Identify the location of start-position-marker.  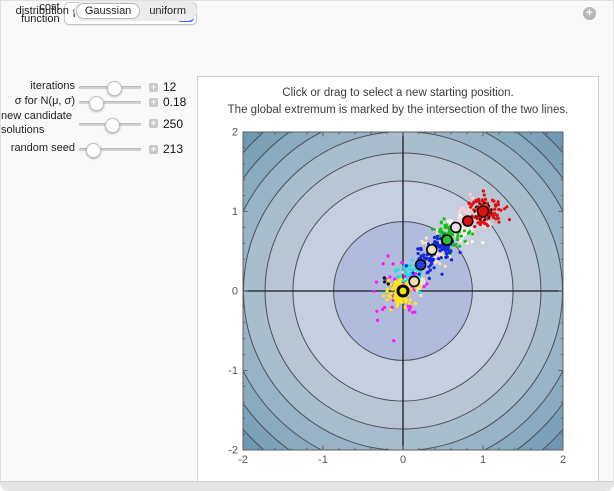
(483, 211).